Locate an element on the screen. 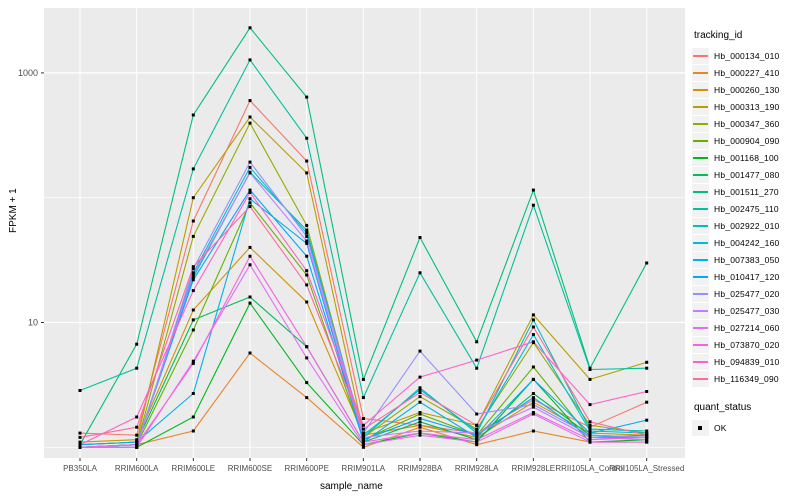 The height and width of the screenshot is (500, 800). legend-item-label: Hb_027214_060 is located at coordinates (747, 327).